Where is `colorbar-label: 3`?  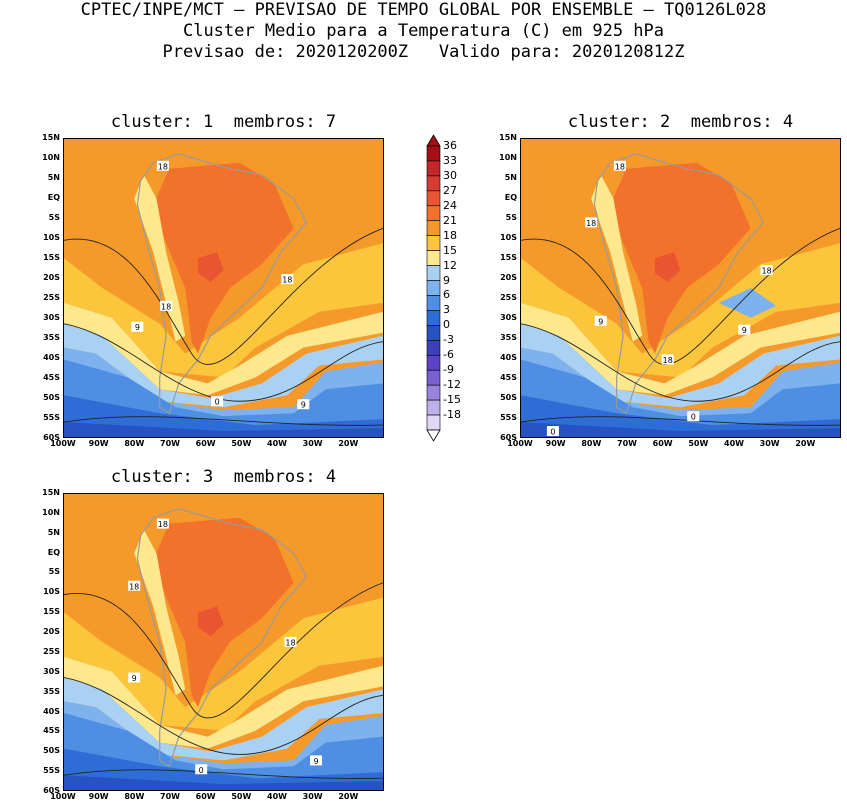 colorbar-label: 3 is located at coordinates (446, 310).